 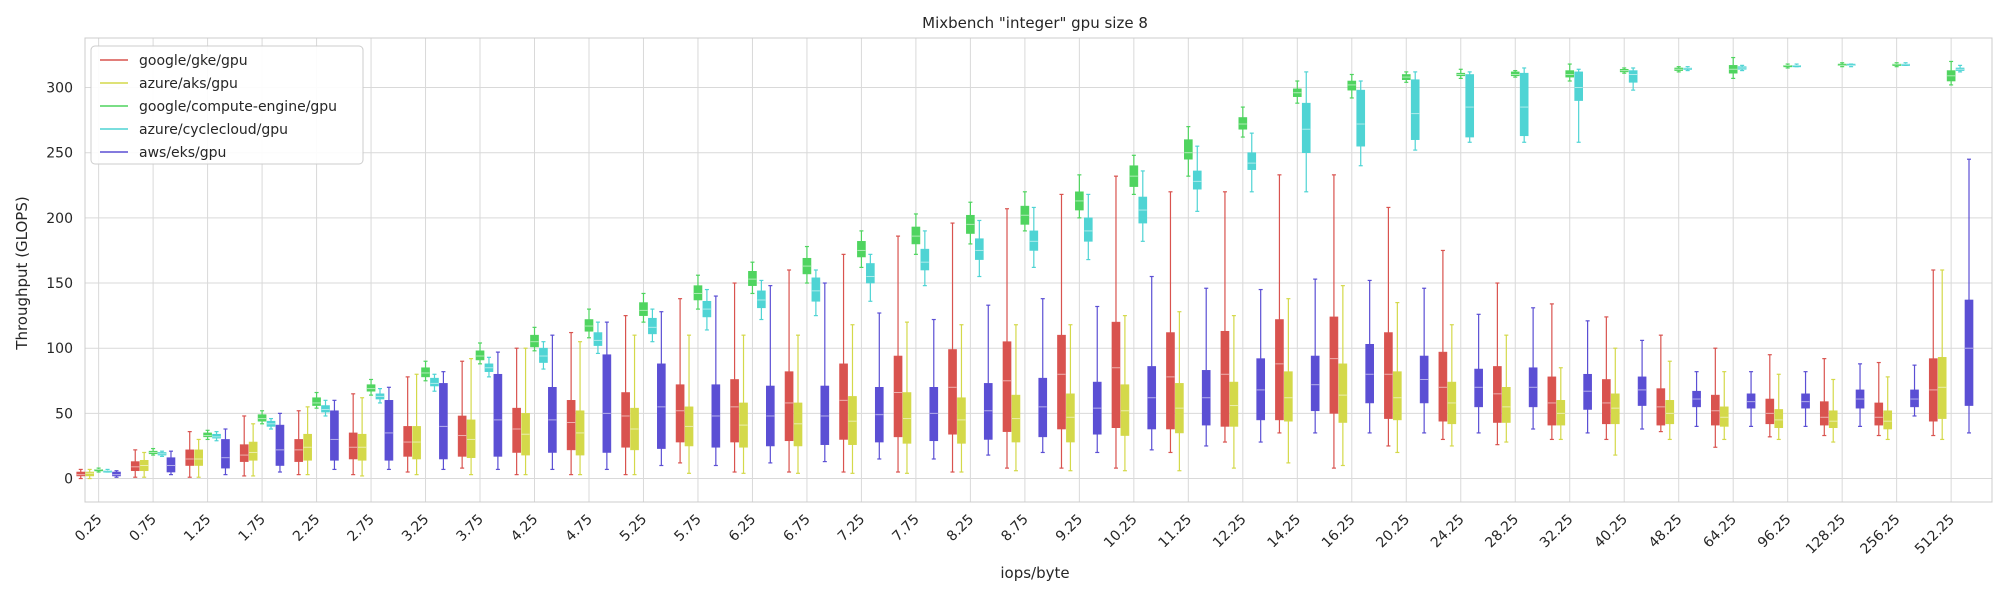 I want to click on y-axis-ticks: 0 50 100 150 200 250 300, so click(x=59, y=284).